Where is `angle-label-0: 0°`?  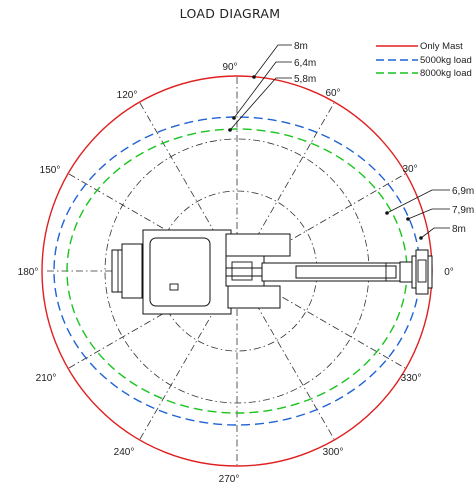
angle-label-0: 0° is located at coordinates (449, 272).